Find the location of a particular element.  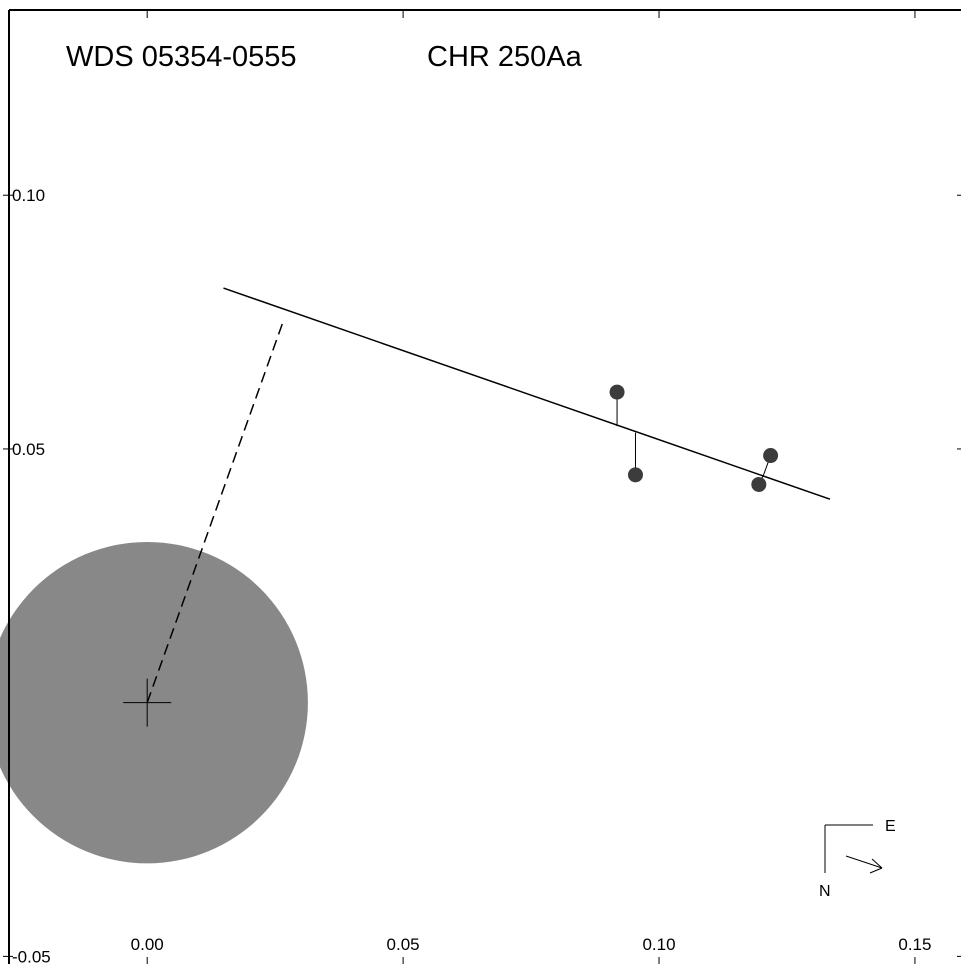

x-tick-label-4: 0.15 is located at coordinates (914, 944).